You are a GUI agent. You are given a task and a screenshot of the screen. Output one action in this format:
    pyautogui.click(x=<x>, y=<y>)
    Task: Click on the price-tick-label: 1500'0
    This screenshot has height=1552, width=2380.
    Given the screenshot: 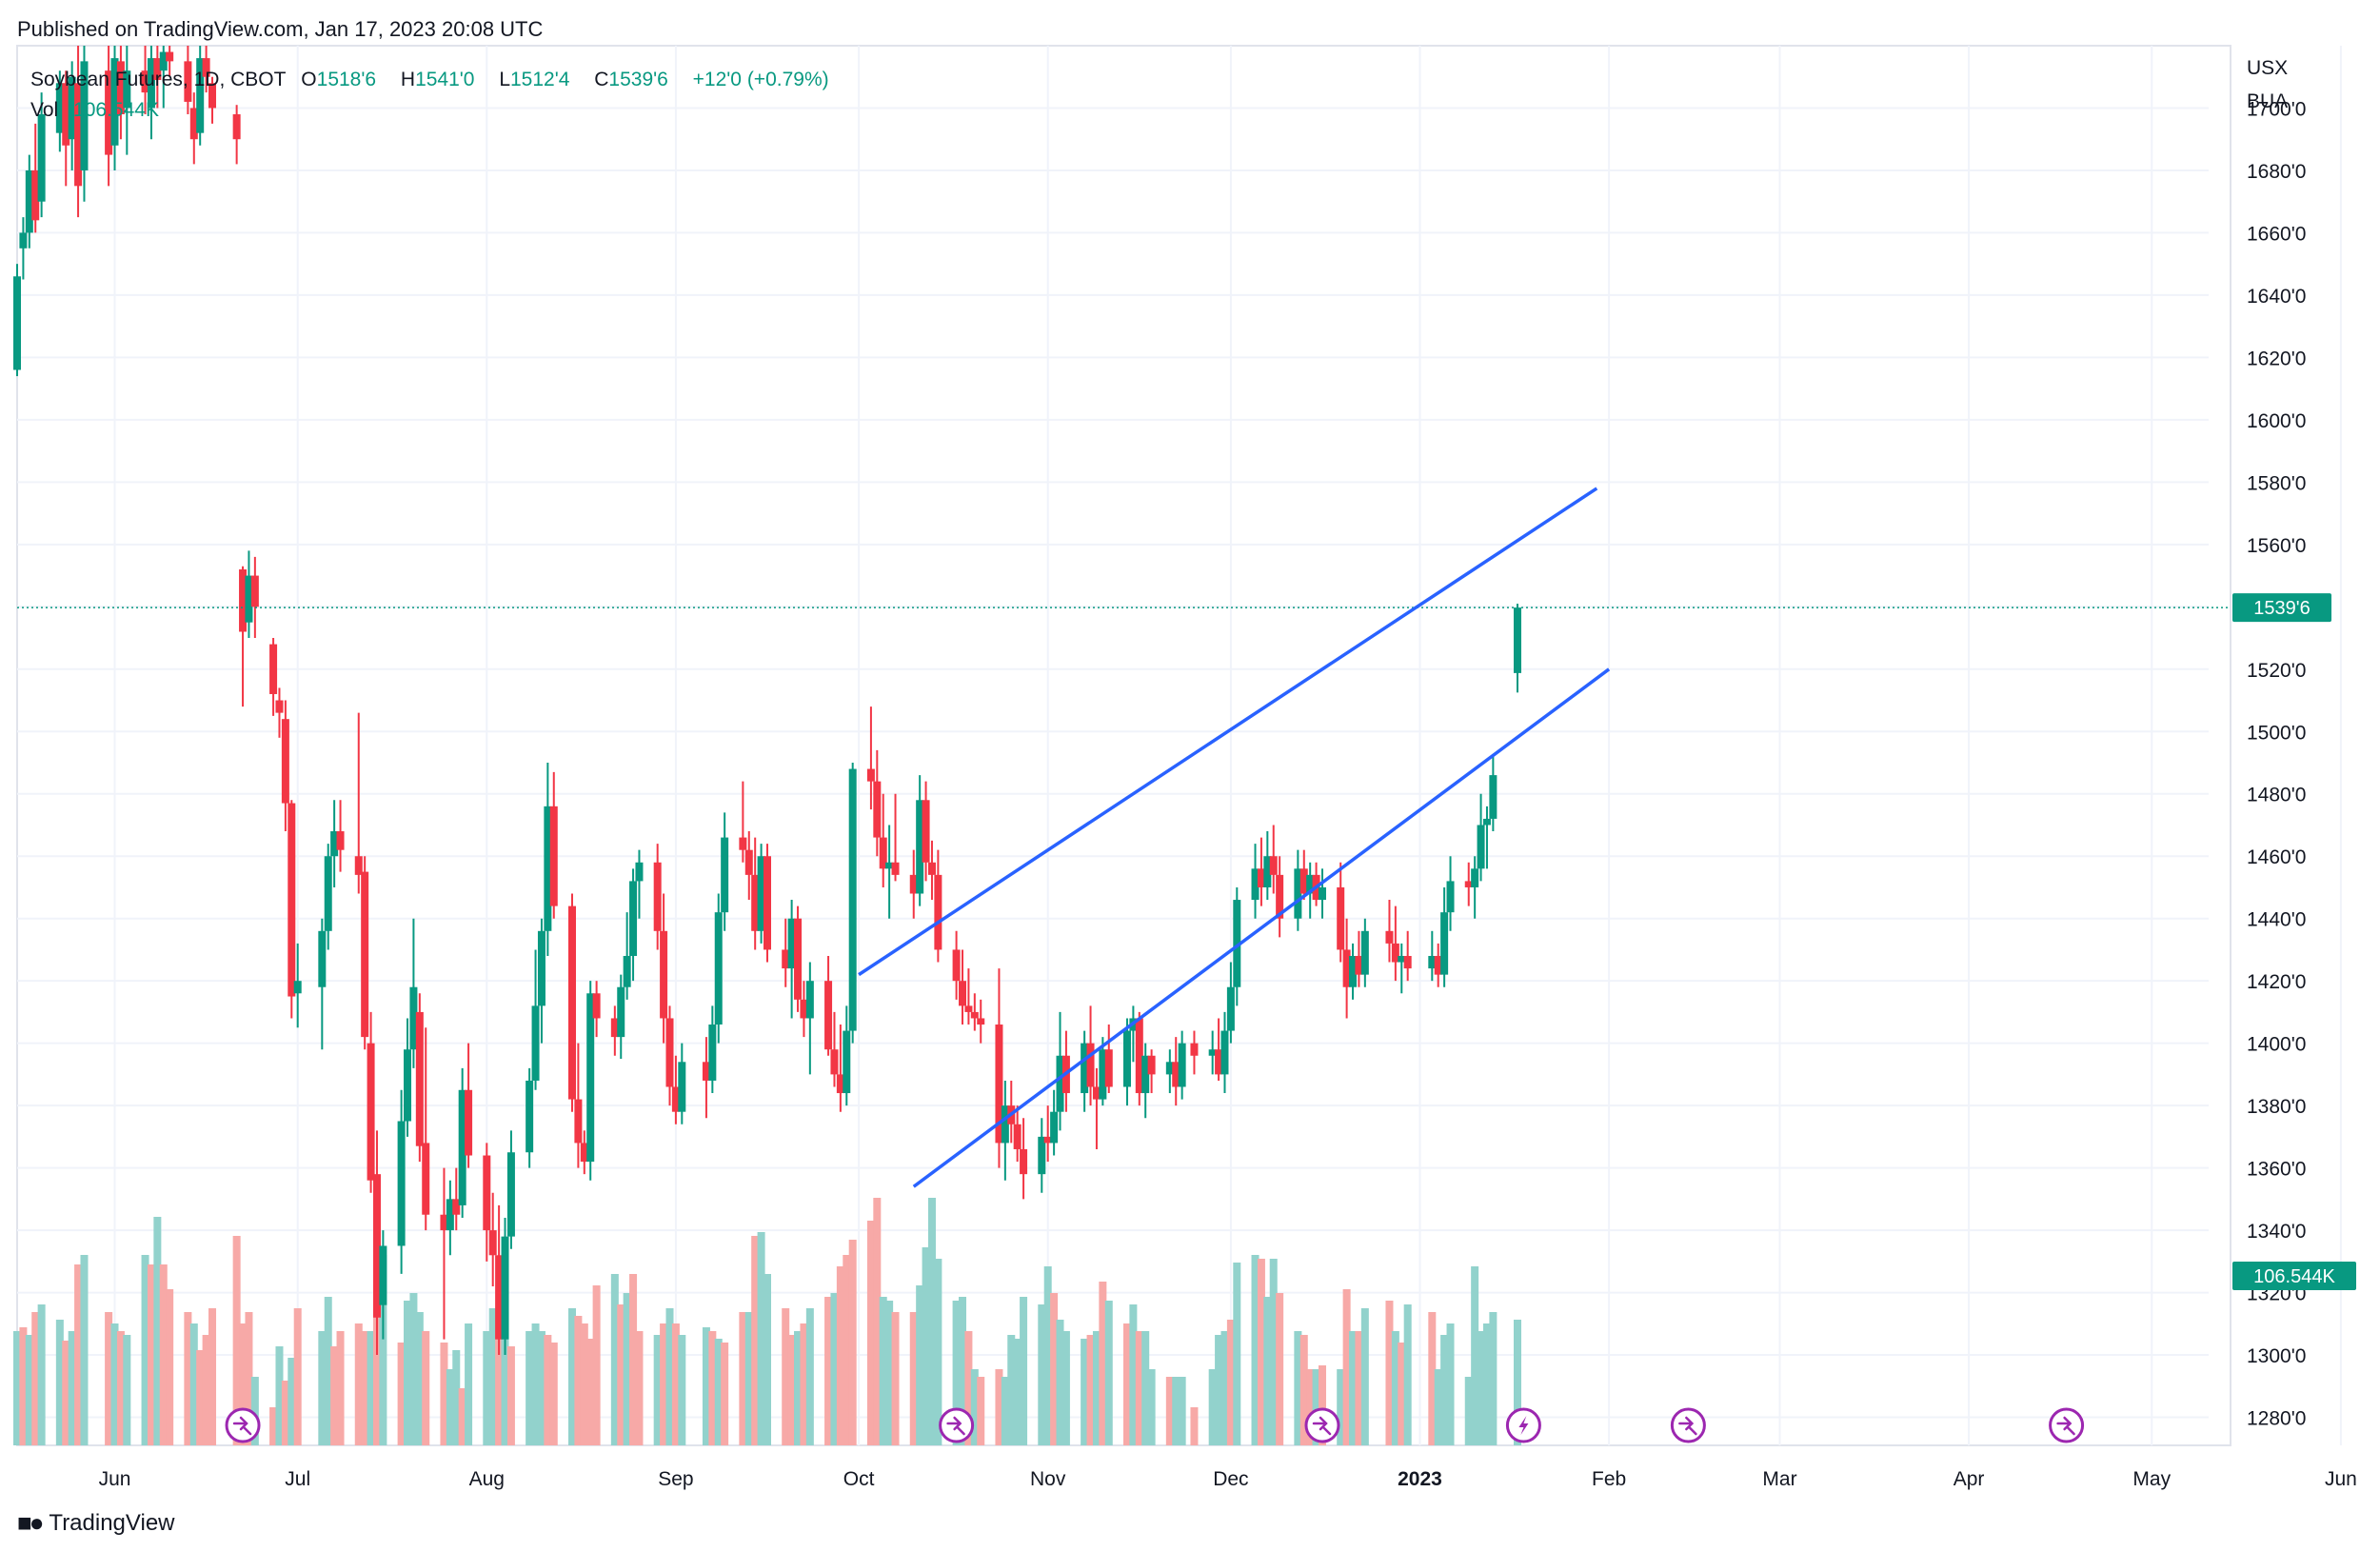 What is the action you would take?
    pyautogui.click(x=2276, y=733)
    